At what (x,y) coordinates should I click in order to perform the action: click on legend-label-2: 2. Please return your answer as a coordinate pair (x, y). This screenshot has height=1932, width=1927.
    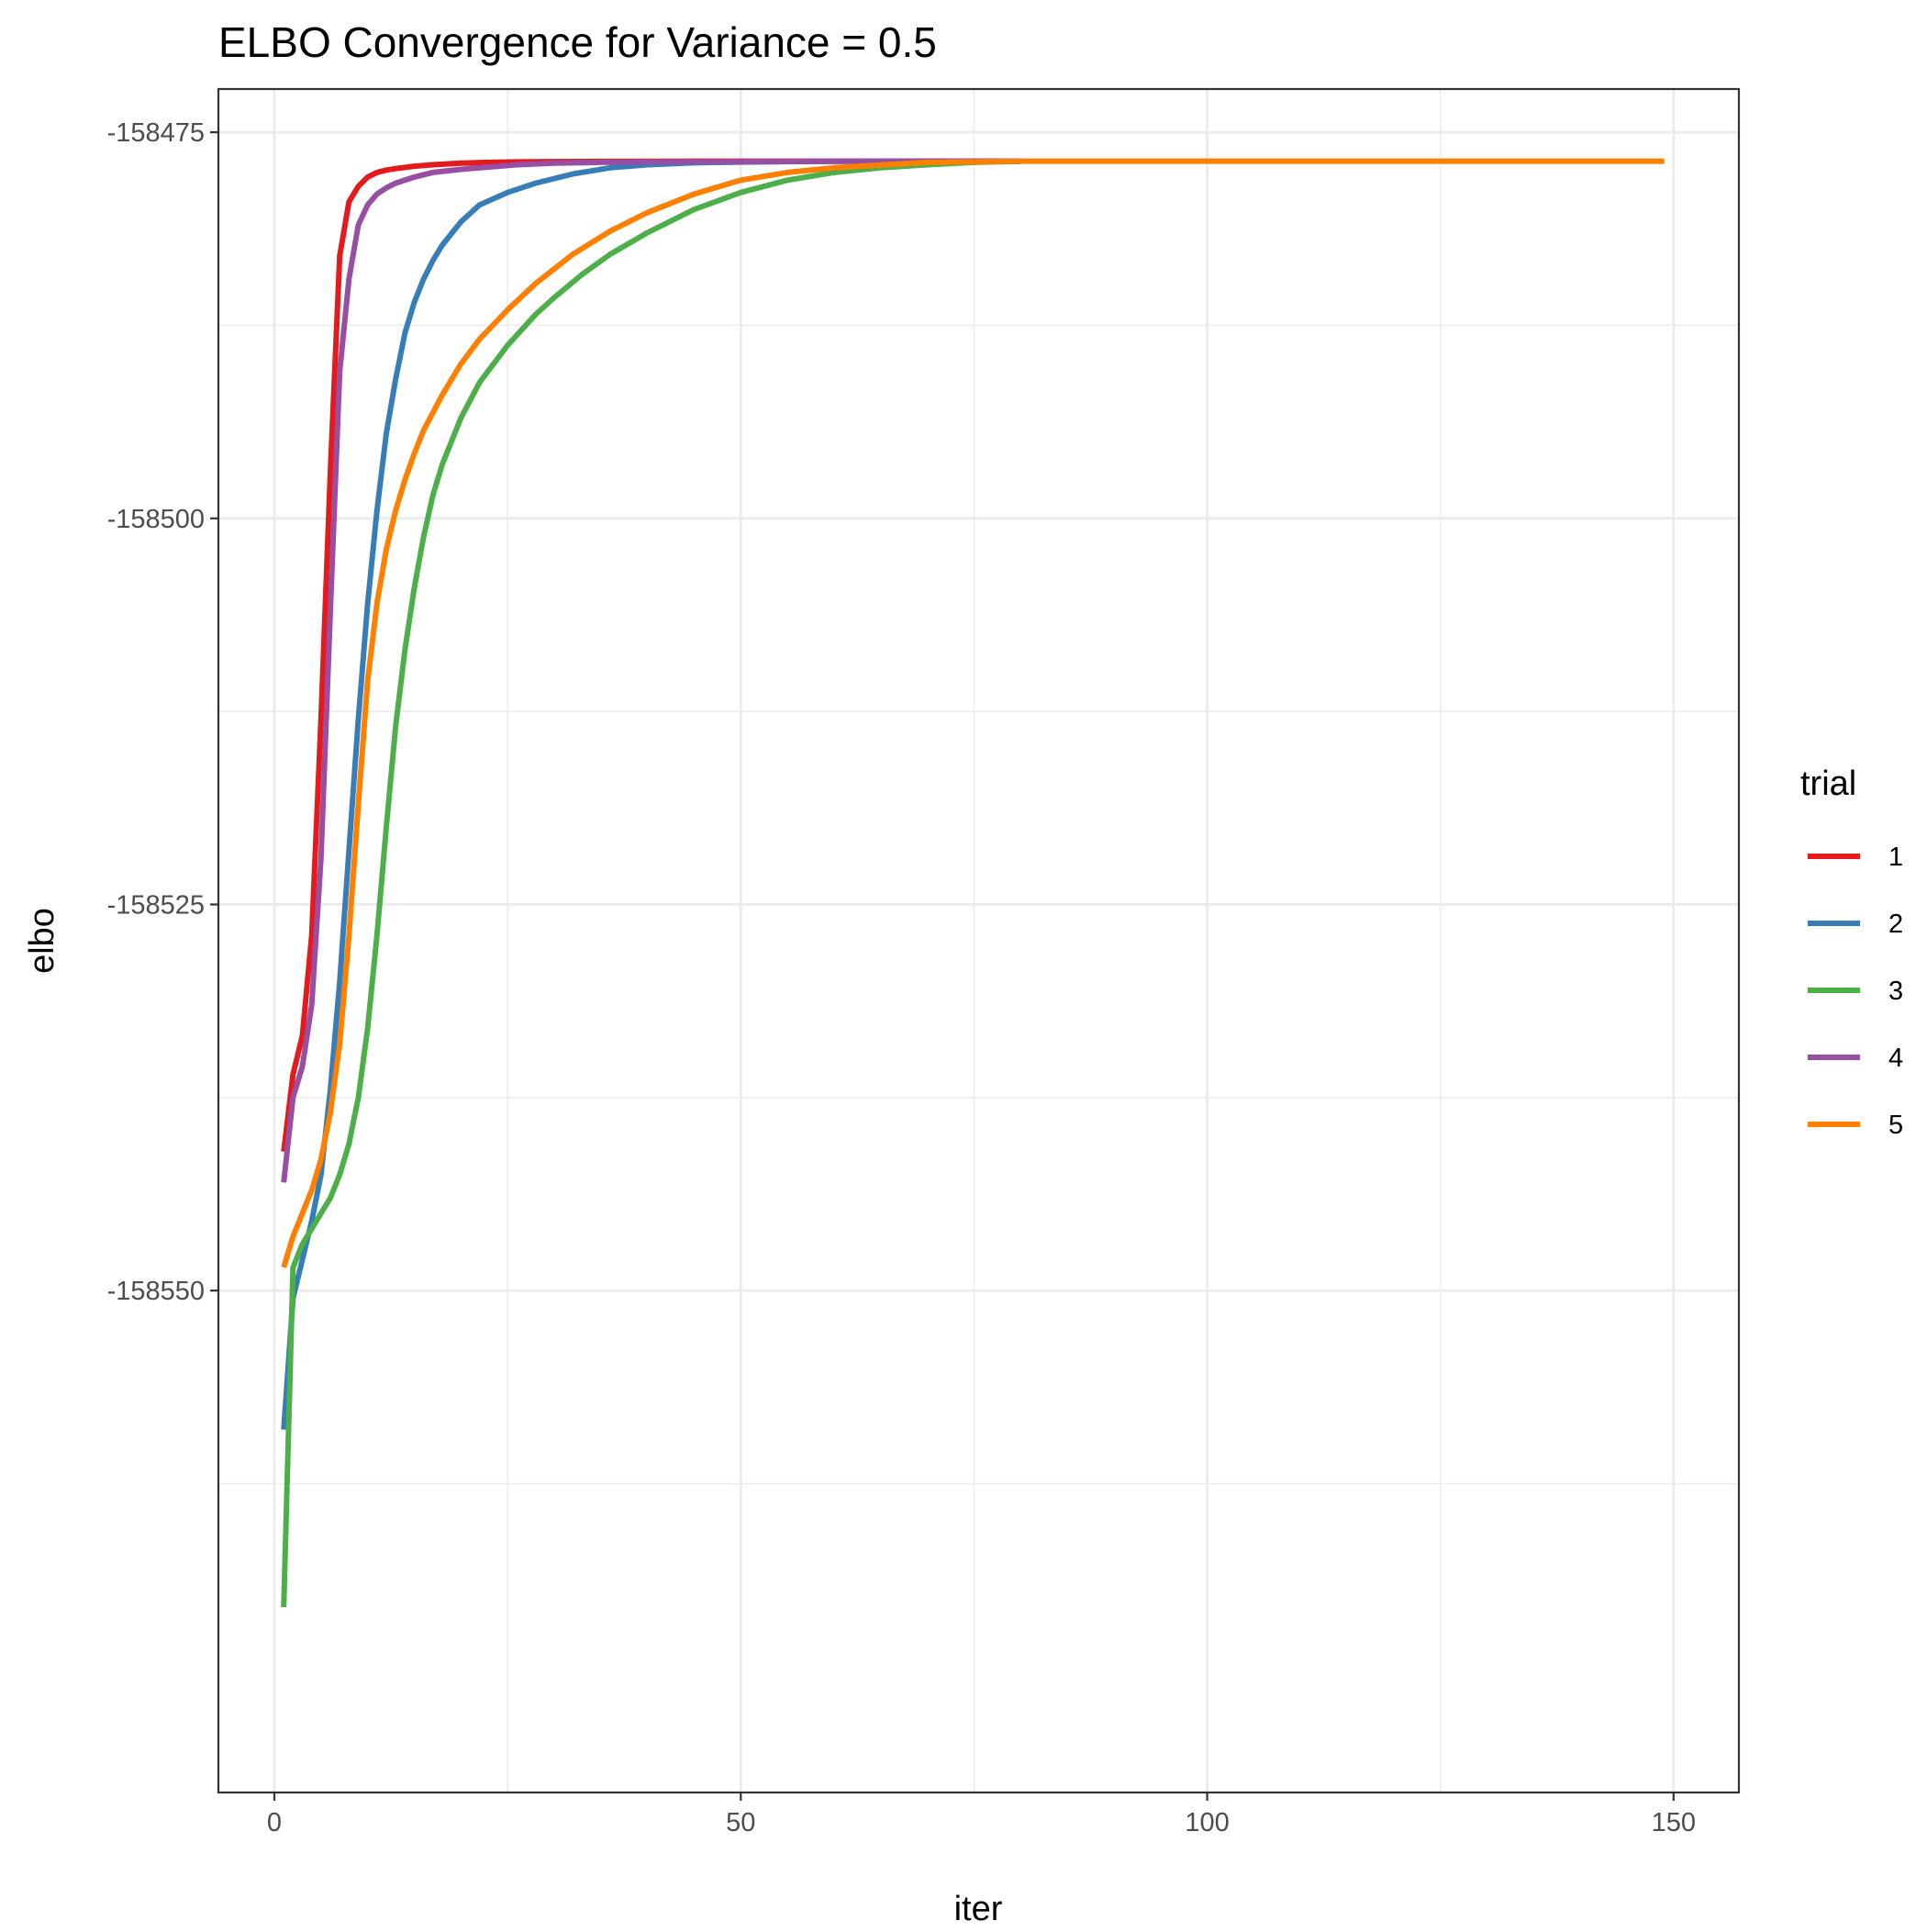
    Looking at the image, I should click on (1895, 924).